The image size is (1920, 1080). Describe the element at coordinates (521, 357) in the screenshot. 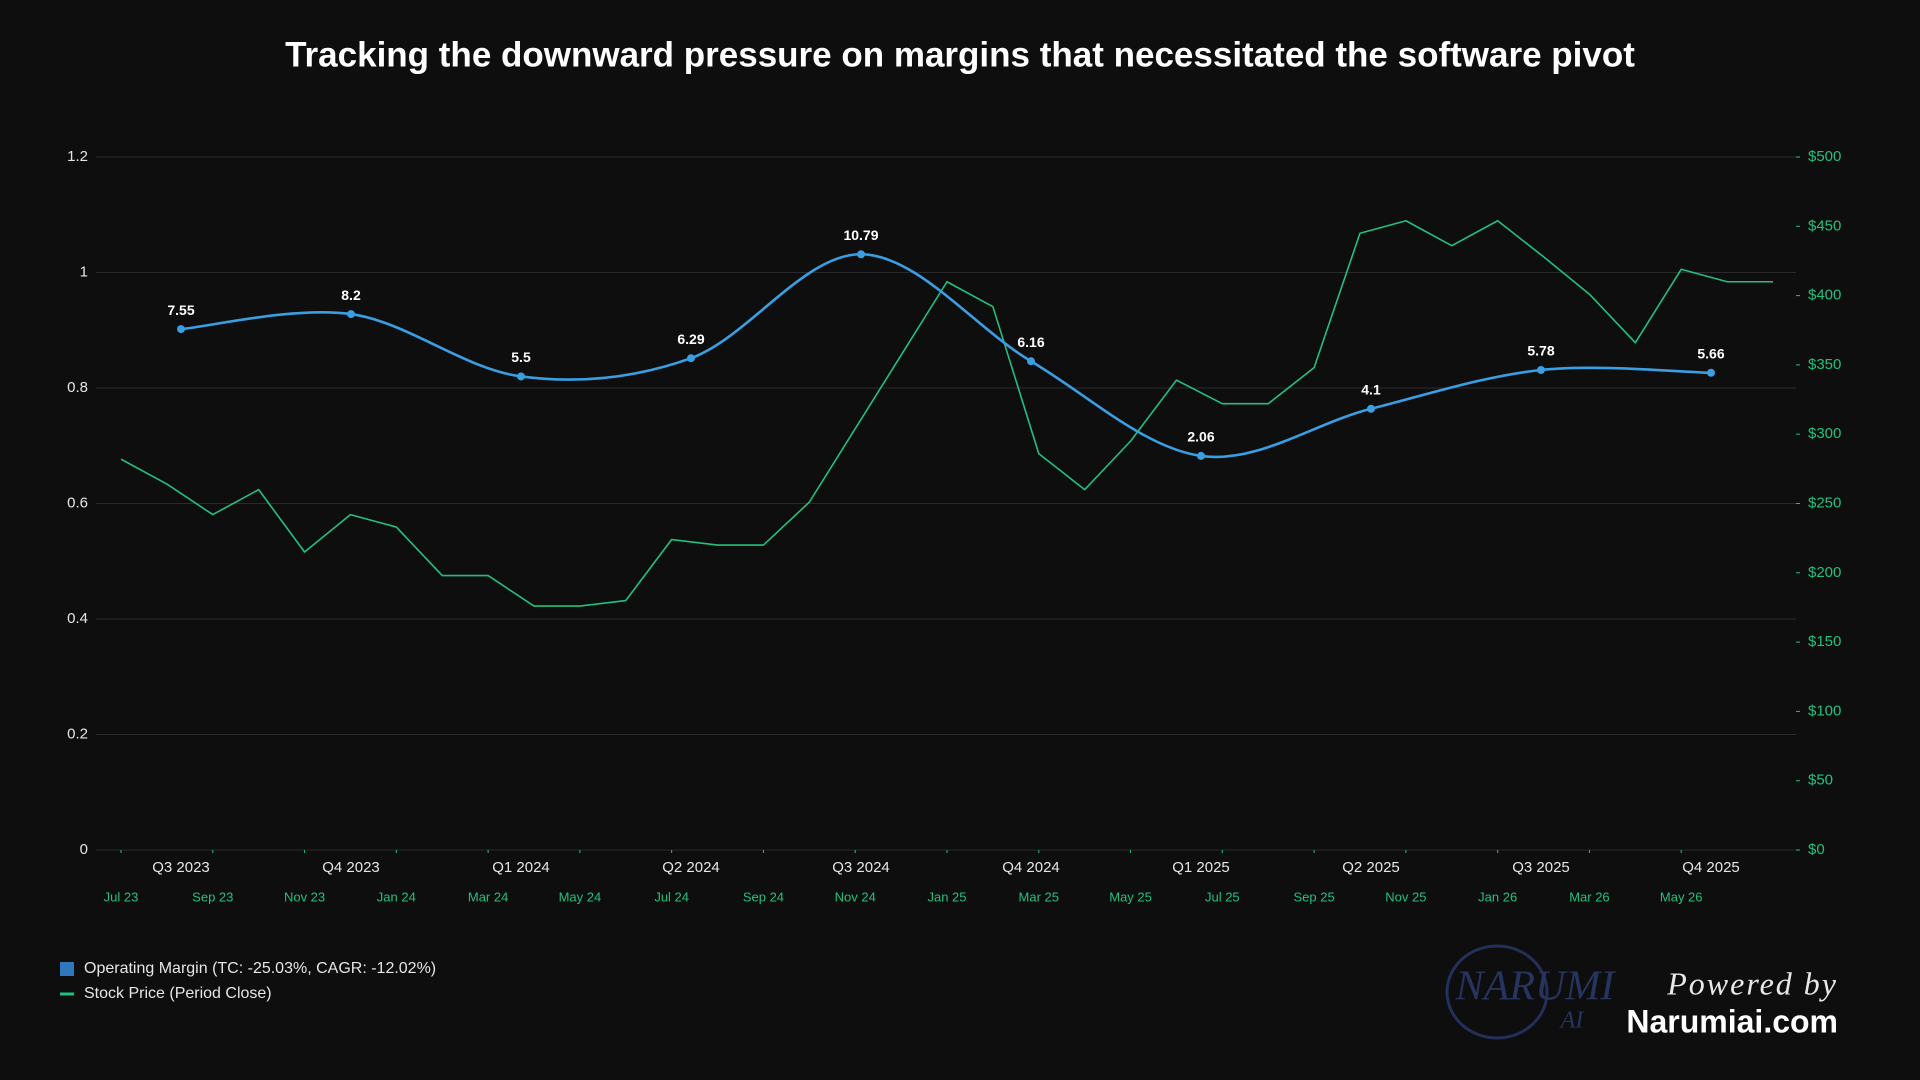

I see `data-label: 5.5` at that location.